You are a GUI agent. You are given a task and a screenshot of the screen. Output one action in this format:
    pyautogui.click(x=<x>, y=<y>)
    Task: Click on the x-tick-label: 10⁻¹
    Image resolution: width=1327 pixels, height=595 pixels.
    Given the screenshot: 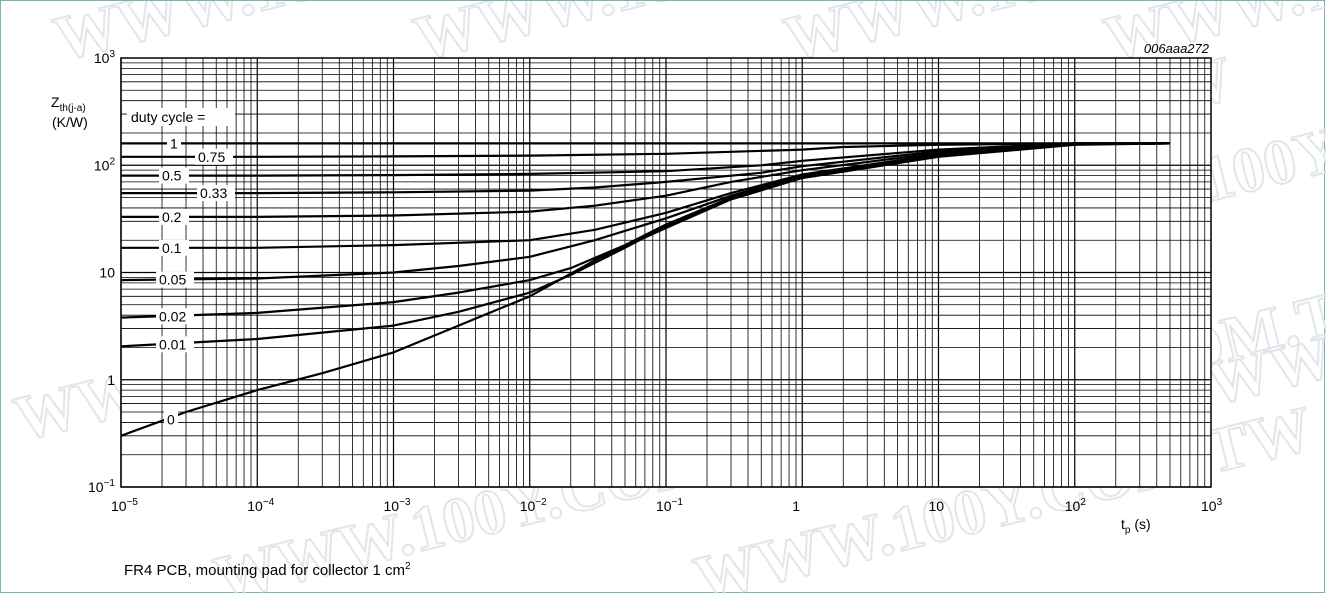 What is the action you would take?
    pyautogui.click(x=669, y=505)
    